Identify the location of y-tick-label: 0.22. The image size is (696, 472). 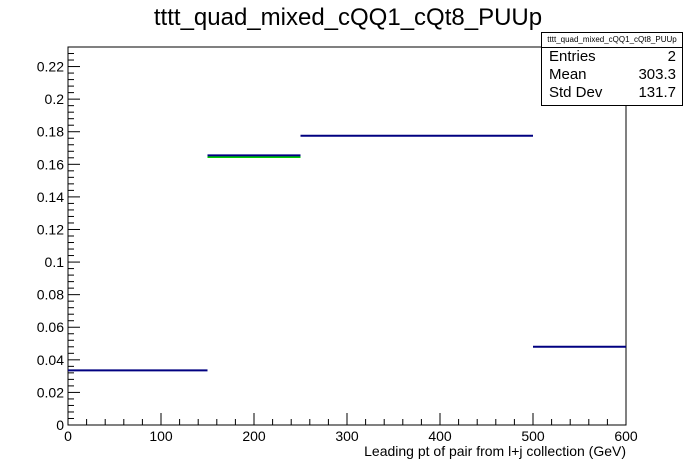
(50, 67).